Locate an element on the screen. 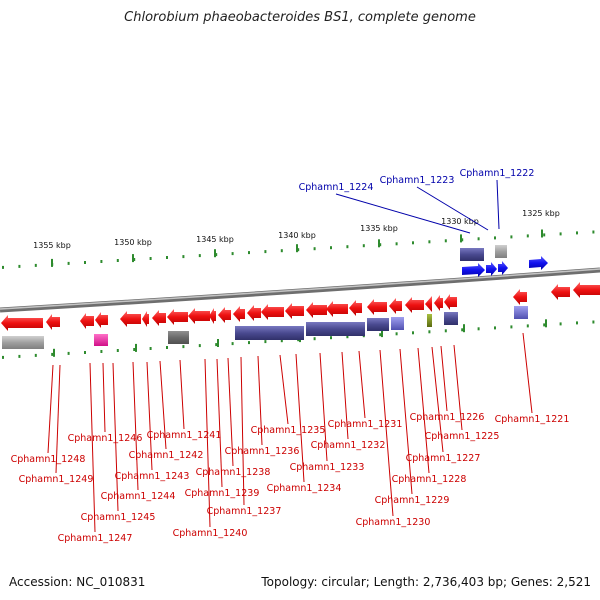  gene-label-reverse: Cphamn1_1235 is located at coordinates (288, 430).